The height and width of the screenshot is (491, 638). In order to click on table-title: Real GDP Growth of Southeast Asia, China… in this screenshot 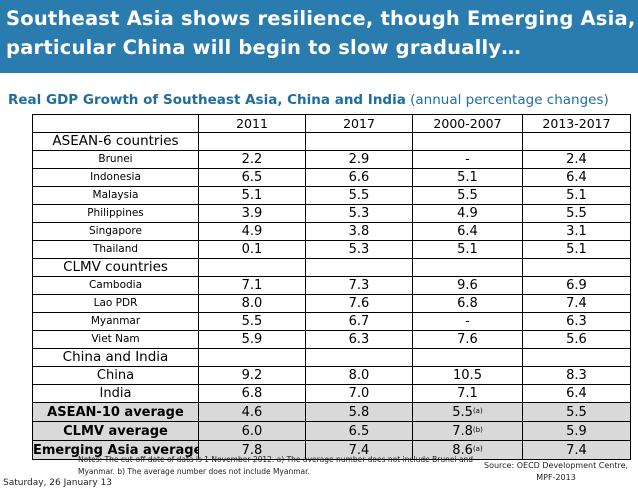, I will do `click(308, 100)`.